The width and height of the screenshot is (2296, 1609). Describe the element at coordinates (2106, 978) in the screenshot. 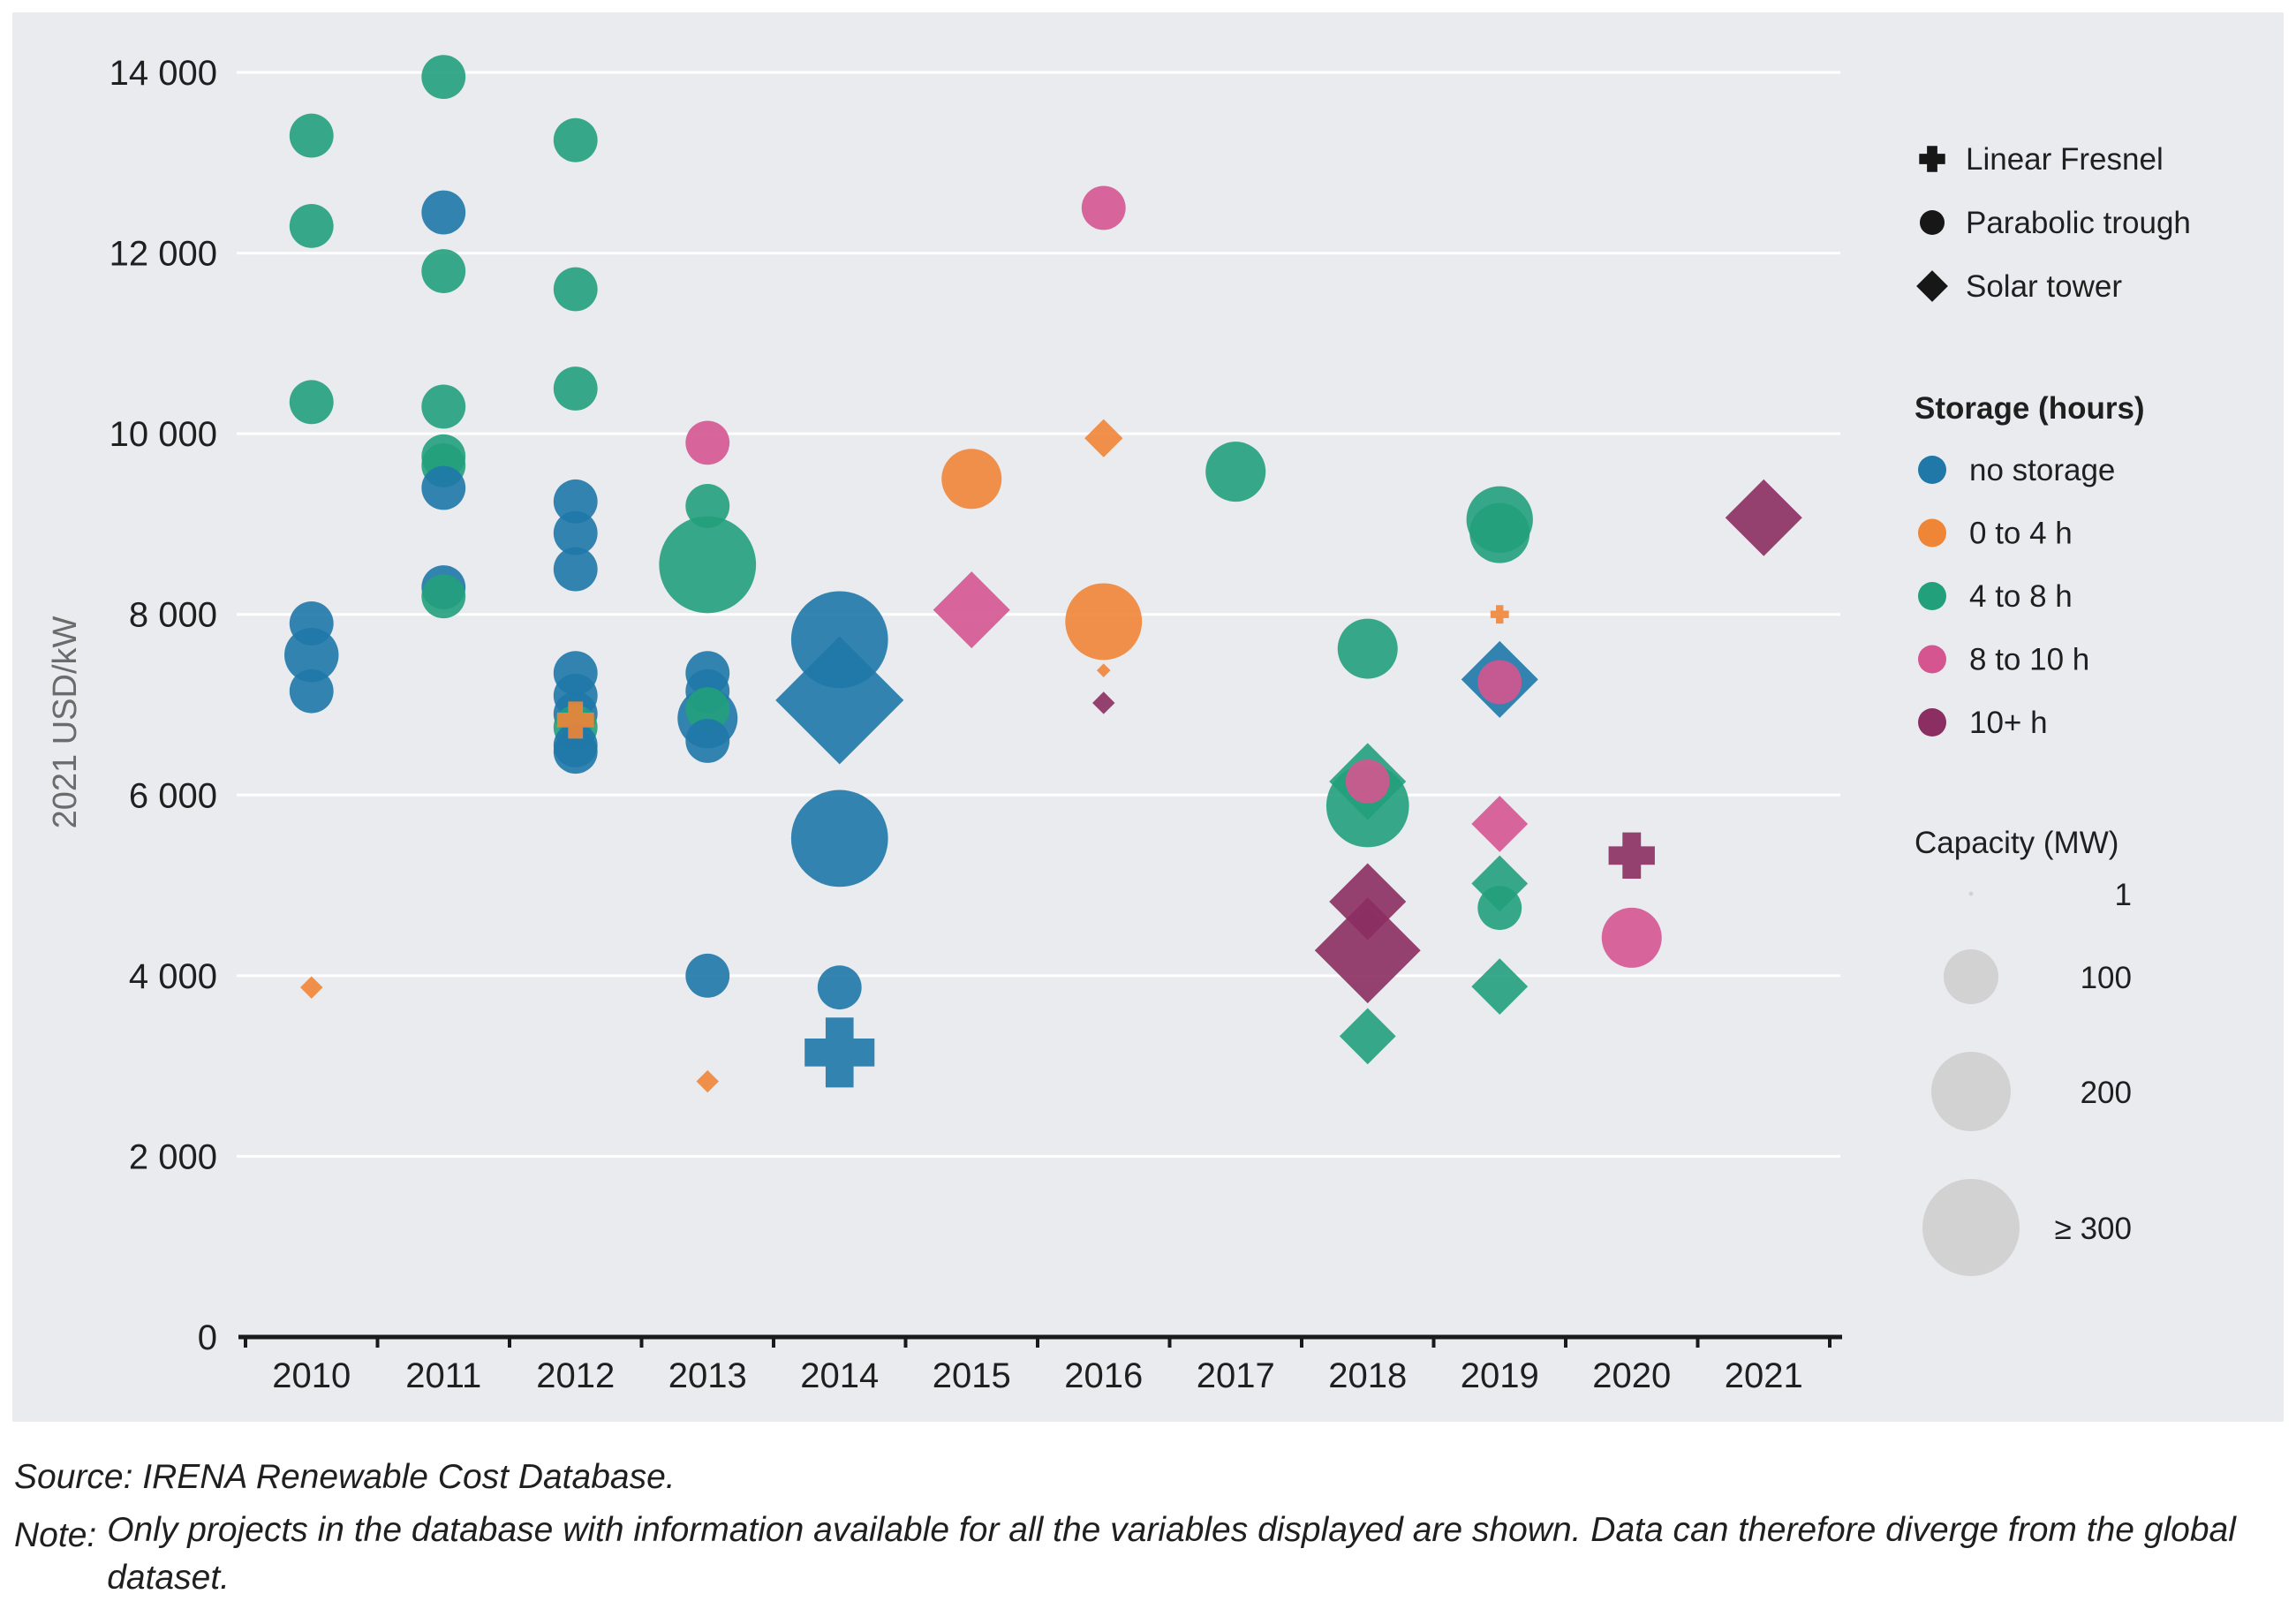

I see `legend-capacity-label: 100` at that location.